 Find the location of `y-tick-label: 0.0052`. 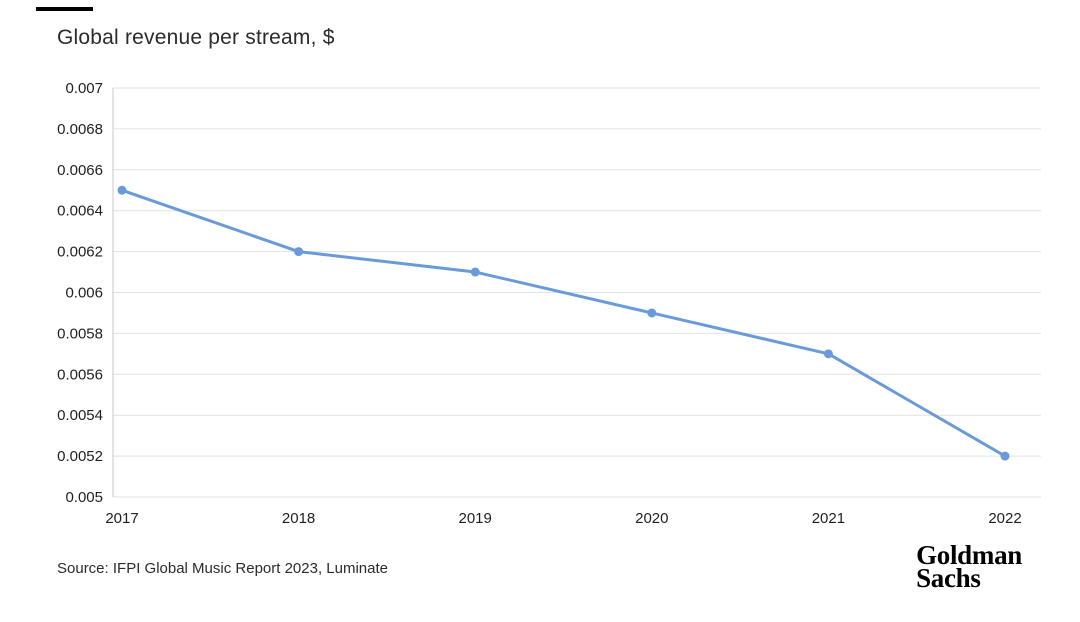

y-tick-label: 0.0052 is located at coordinates (80, 456).